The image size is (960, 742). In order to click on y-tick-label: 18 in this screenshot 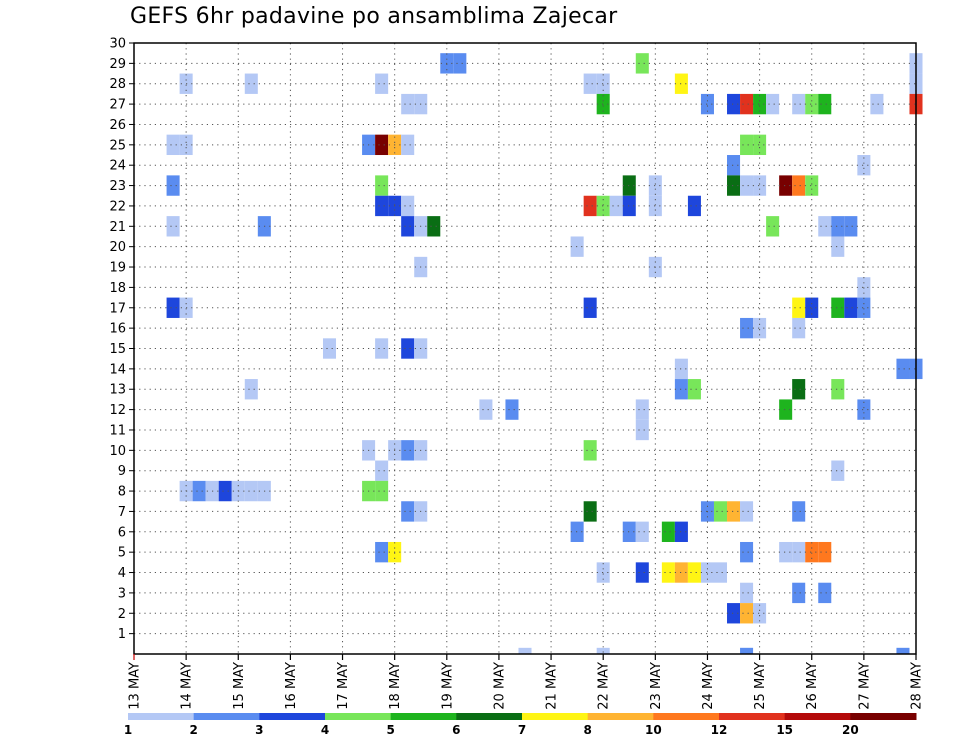, I will do `click(117, 288)`.